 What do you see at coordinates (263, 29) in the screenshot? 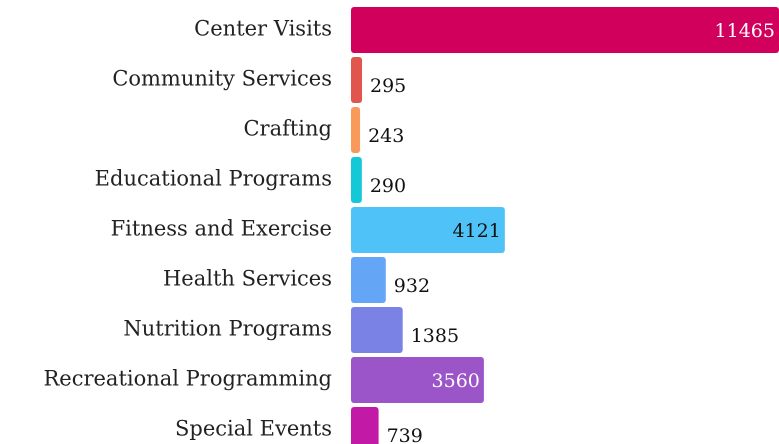
I see `category-label: Center Visits` at bounding box center [263, 29].